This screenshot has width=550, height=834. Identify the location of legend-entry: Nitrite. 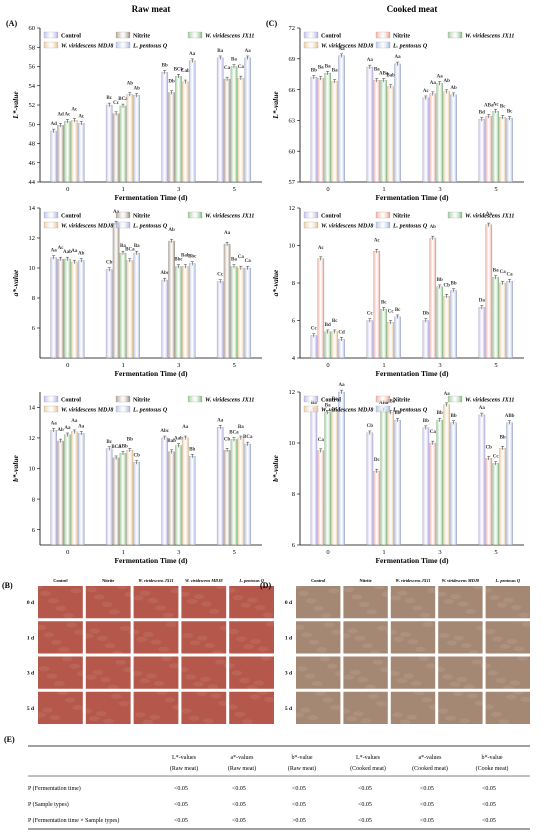
(401, 37).